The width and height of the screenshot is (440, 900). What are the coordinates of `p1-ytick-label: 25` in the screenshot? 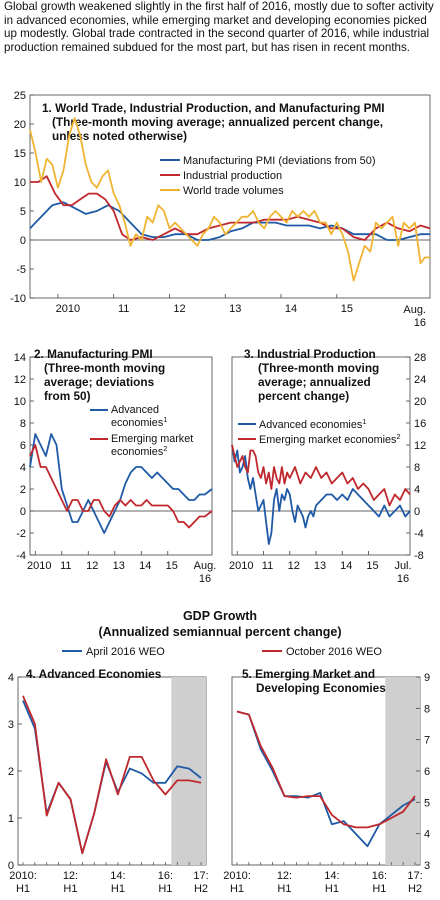 It's located at (20, 96).